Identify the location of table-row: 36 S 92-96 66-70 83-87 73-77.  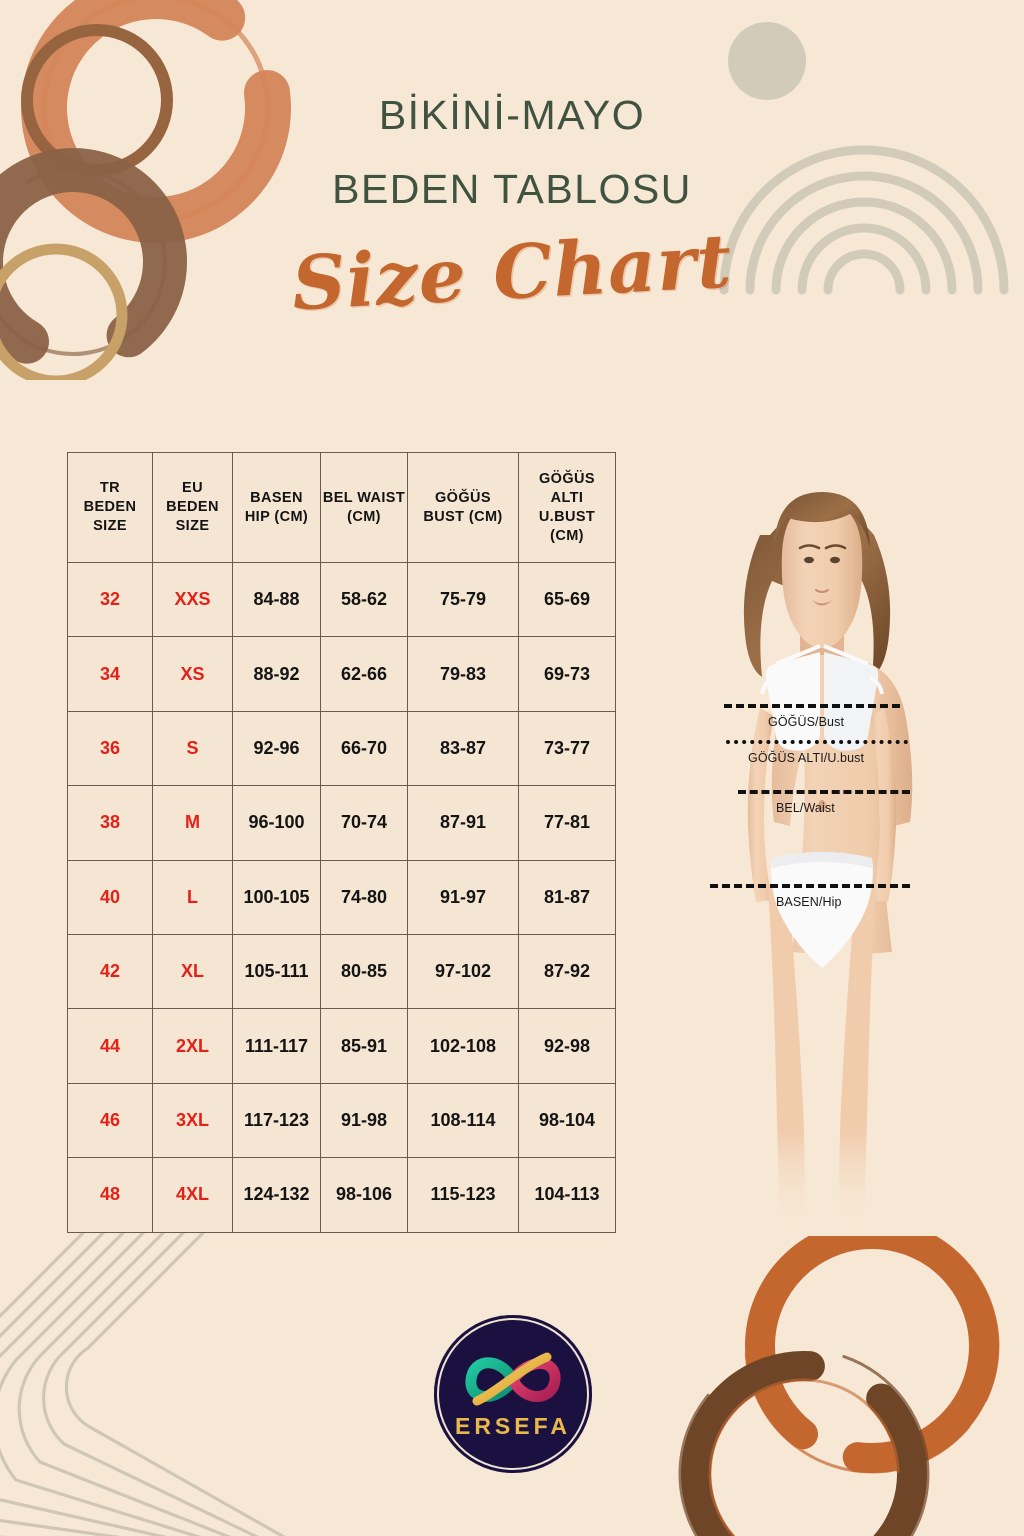
(341, 748).